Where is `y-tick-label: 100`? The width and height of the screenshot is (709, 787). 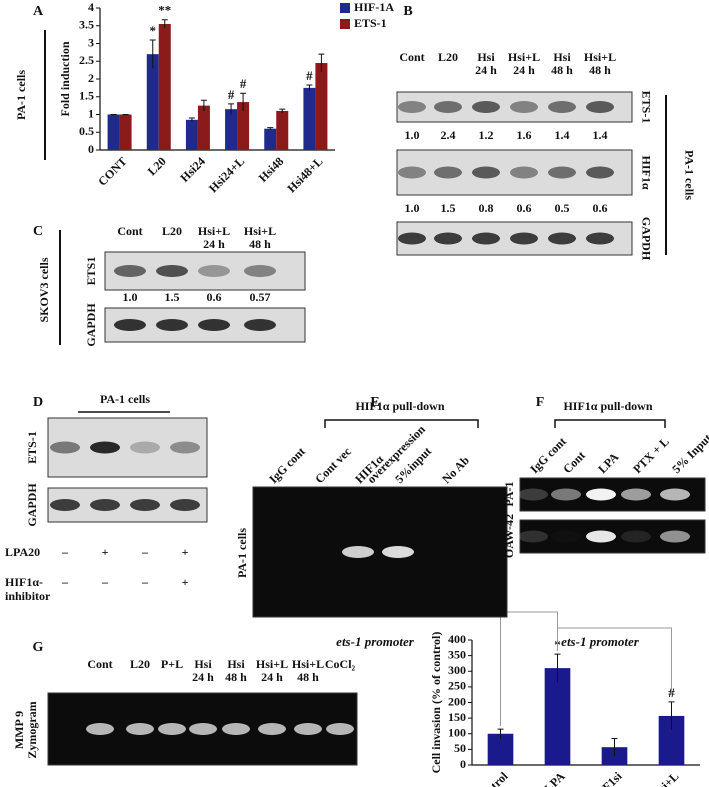 y-tick-label: 100 is located at coordinates (457, 733).